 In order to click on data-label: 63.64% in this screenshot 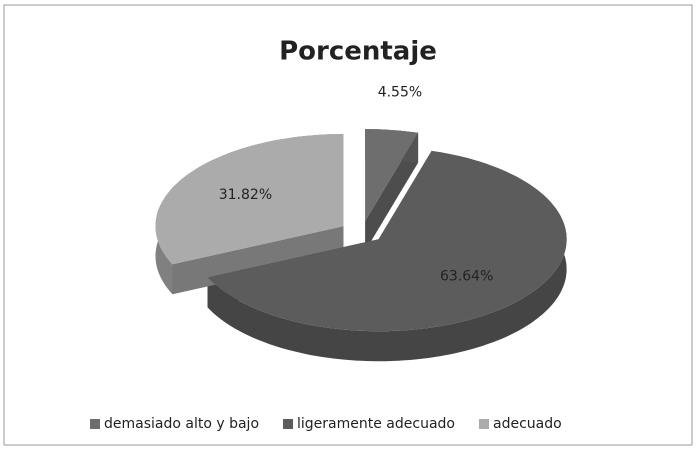, I will do `click(466, 277)`.